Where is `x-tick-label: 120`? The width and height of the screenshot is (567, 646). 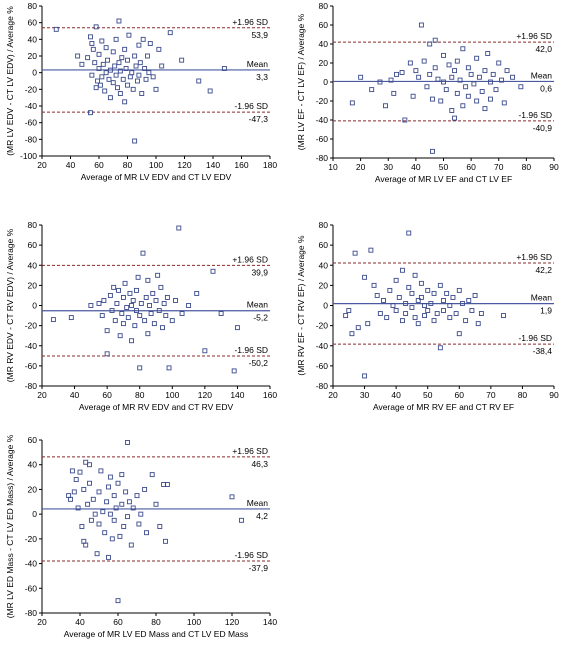 x-tick-label: 120 is located at coordinates (184, 165).